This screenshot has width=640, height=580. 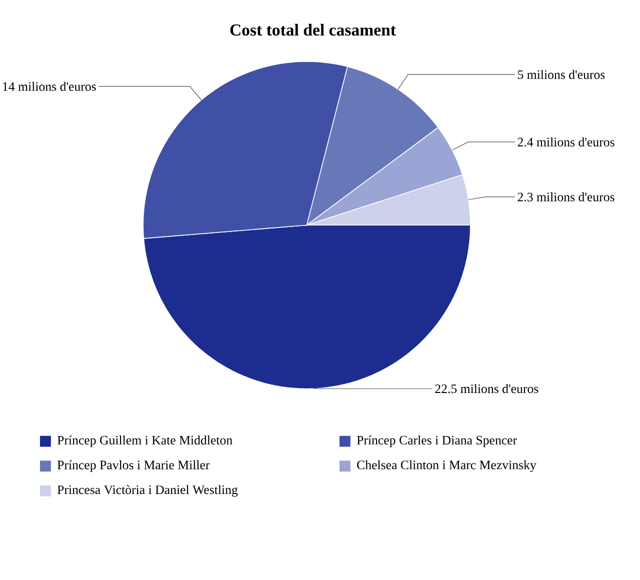 I want to click on data-label: 2.3 milions d'euros, so click(x=566, y=197).